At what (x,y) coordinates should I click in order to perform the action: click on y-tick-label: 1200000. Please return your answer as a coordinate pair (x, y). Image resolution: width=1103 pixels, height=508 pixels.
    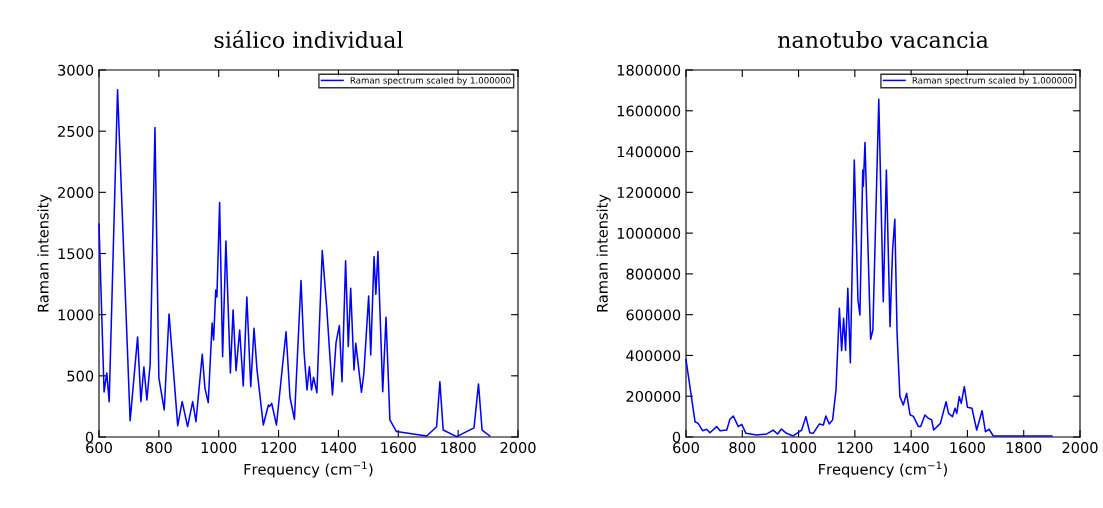
    Looking at the image, I should click on (649, 193).